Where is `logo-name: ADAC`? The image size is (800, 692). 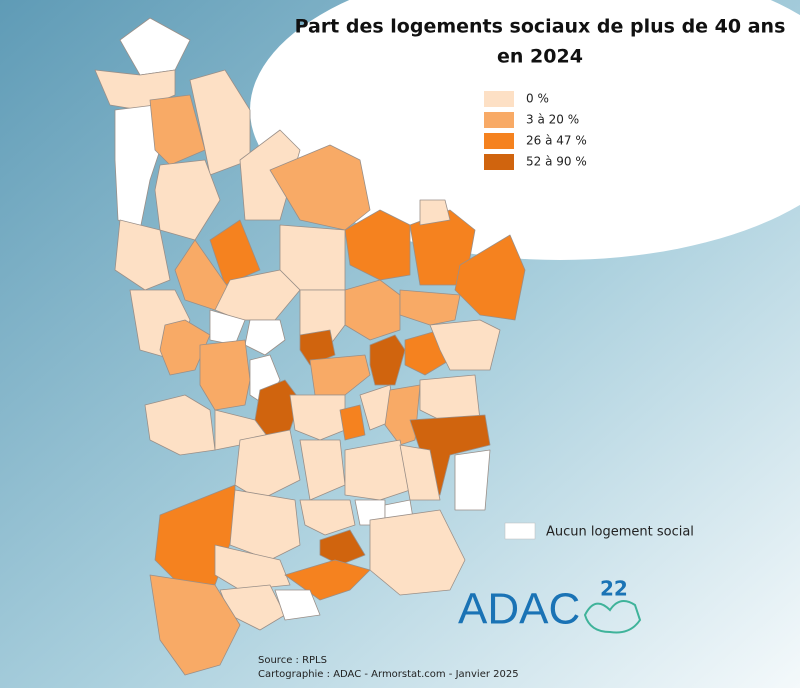
logo-name: ADAC is located at coordinates (519, 609).